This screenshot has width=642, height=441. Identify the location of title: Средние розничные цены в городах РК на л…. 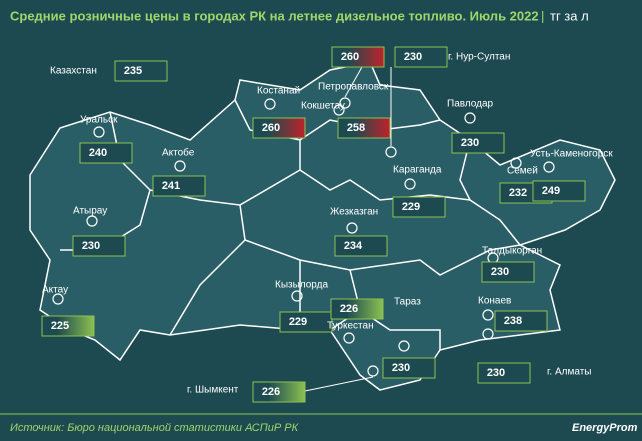
(274, 15).